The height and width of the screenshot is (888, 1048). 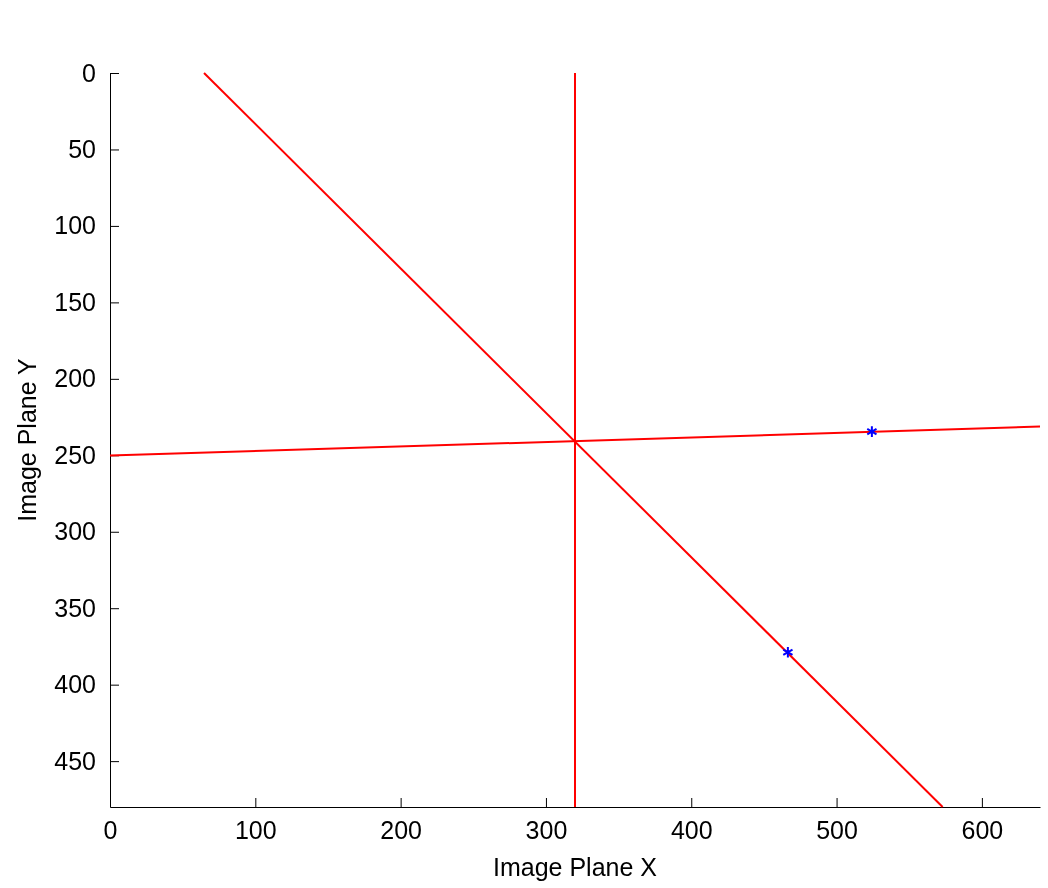 I want to click on x-tick-label: 600, so click(x=982, y=829).